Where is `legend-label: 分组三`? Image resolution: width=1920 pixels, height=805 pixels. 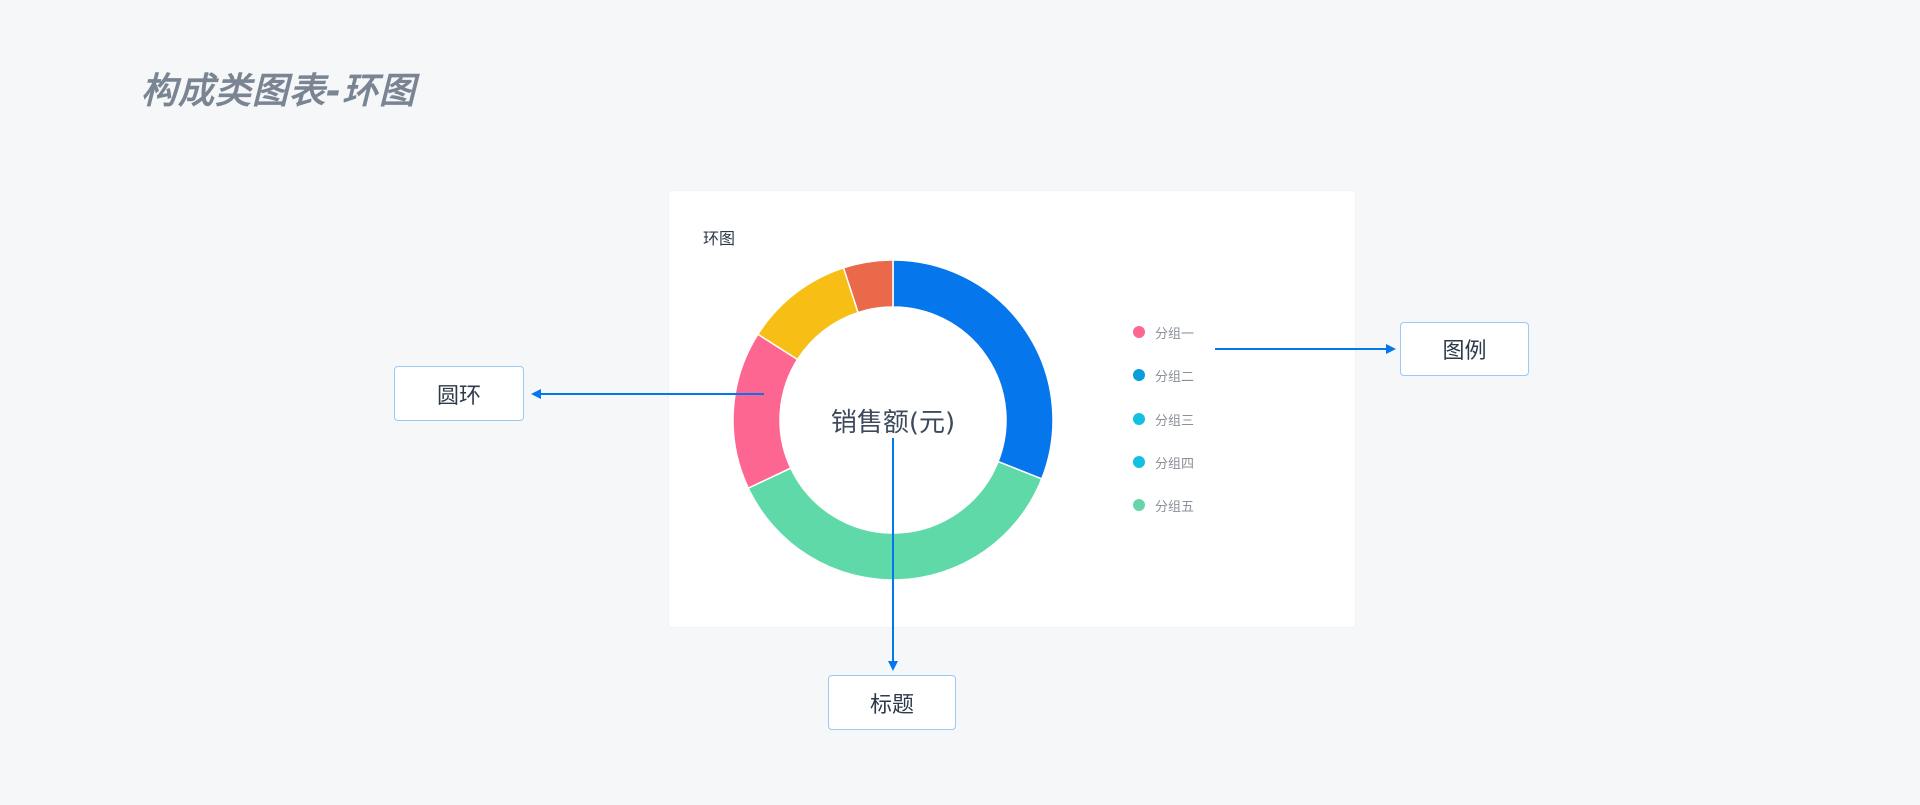 legend-label: 分组三 is located at coordinates (1175, 421).